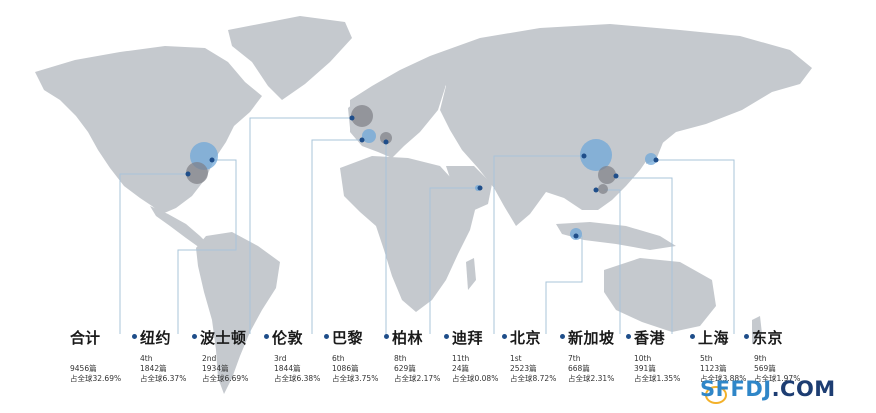 The image size is (876, 413). Describe the element at coordinates (345, 368) in the screenshot. I see `city-count: 1086篇` at that location.